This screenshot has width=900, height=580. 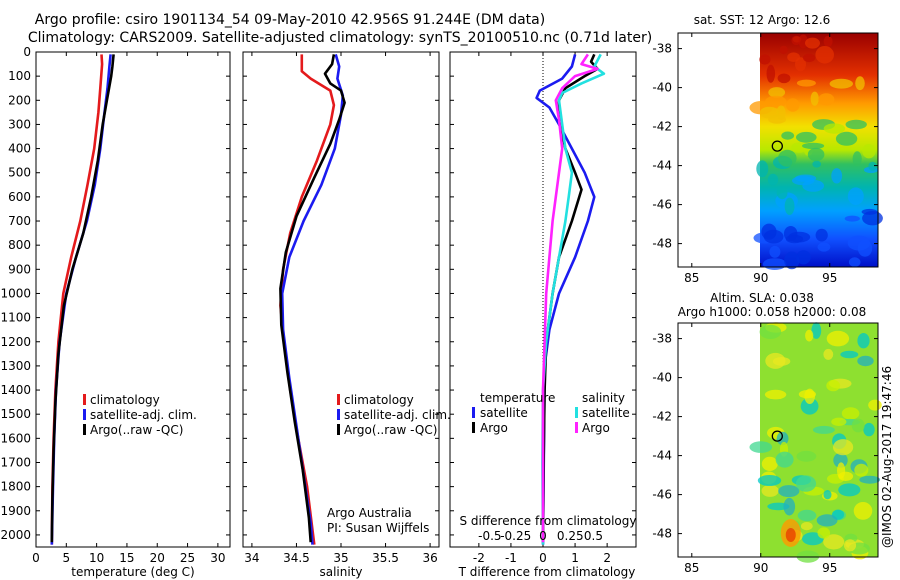 I want to click on legend-label-climatology: climatology, so click(x=379, y=400).